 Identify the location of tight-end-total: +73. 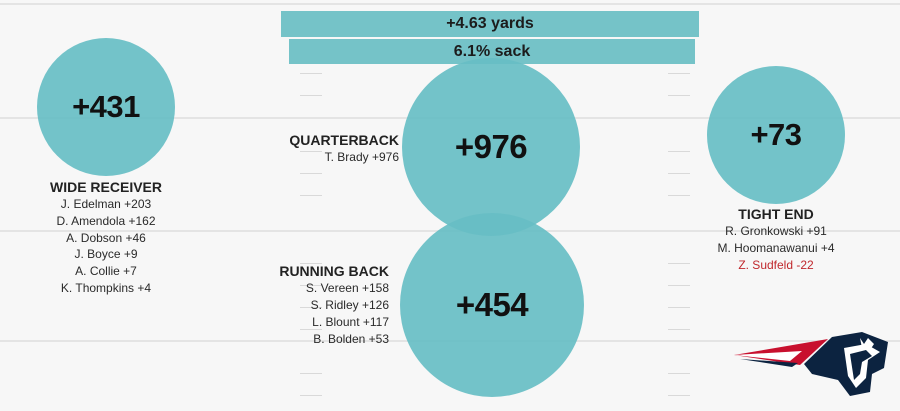
(776, 134).